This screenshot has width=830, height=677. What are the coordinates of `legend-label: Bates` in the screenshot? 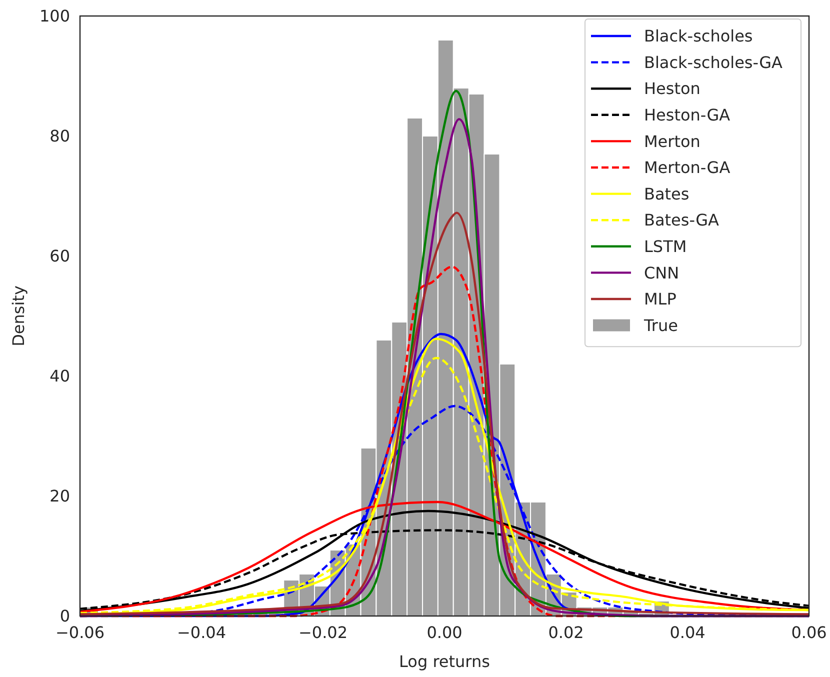 It's located at (667, 194).